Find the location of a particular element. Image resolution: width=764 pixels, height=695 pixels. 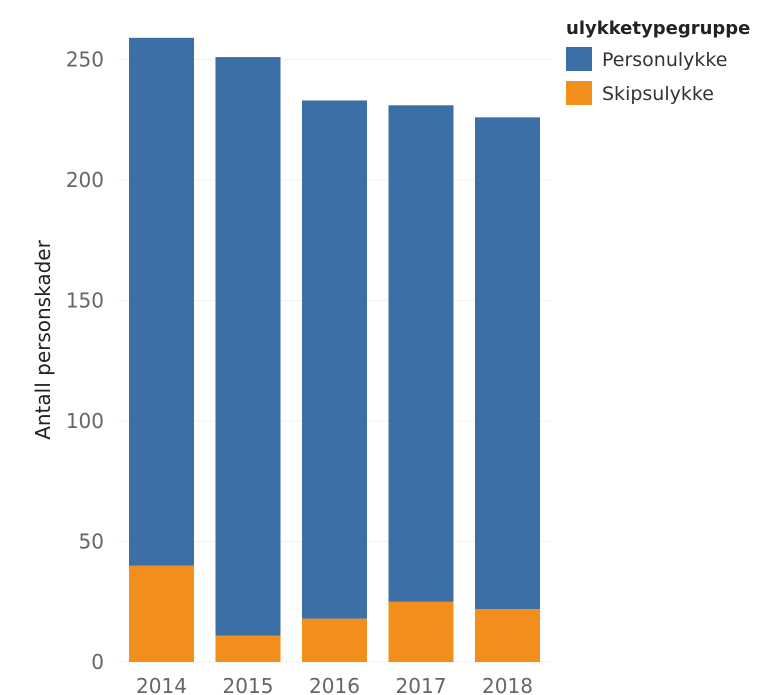

x-axis-ticks: 2014 2015 2016 2017 2018 is located at coordinates (334, 684).